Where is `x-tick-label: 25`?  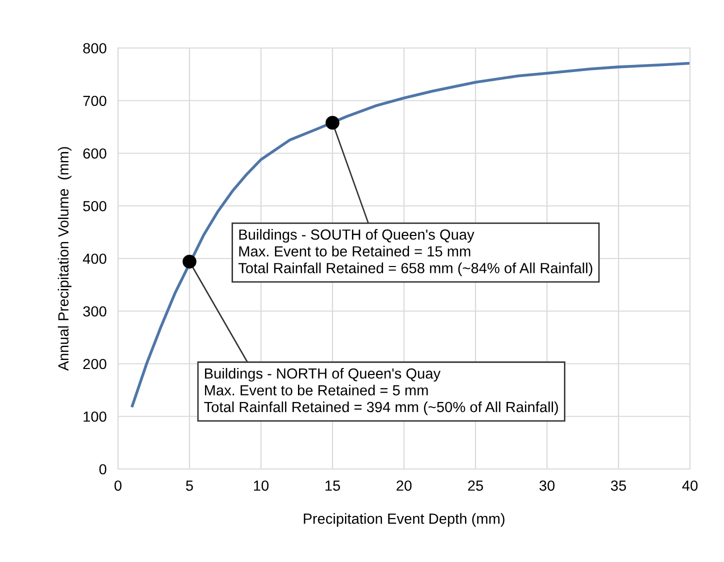
x-tick-label: 25 is located at coordinates (475, 485).